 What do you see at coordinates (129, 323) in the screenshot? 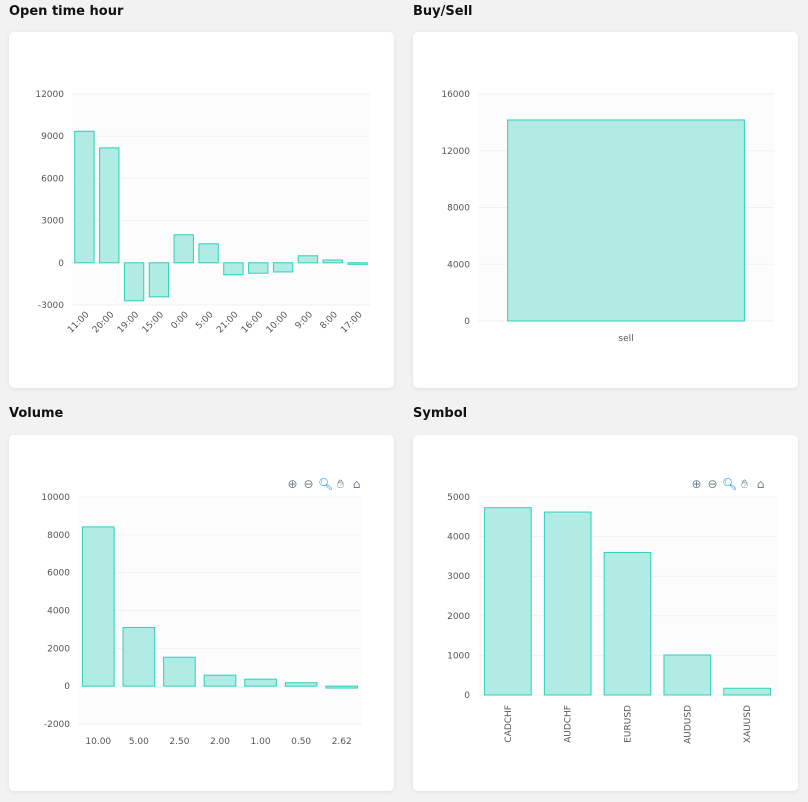
I see `x-tick-label: 19:00` at bounding box center [129, 323].